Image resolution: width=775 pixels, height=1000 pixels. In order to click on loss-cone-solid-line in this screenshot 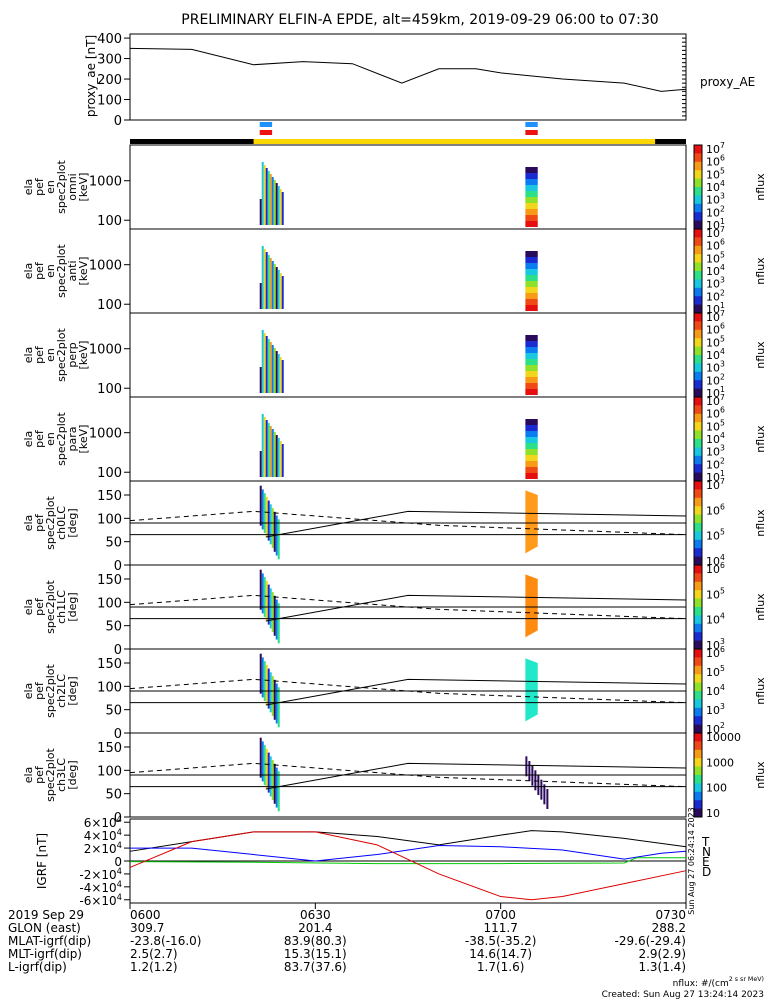, I will do `click(476, 524)`.